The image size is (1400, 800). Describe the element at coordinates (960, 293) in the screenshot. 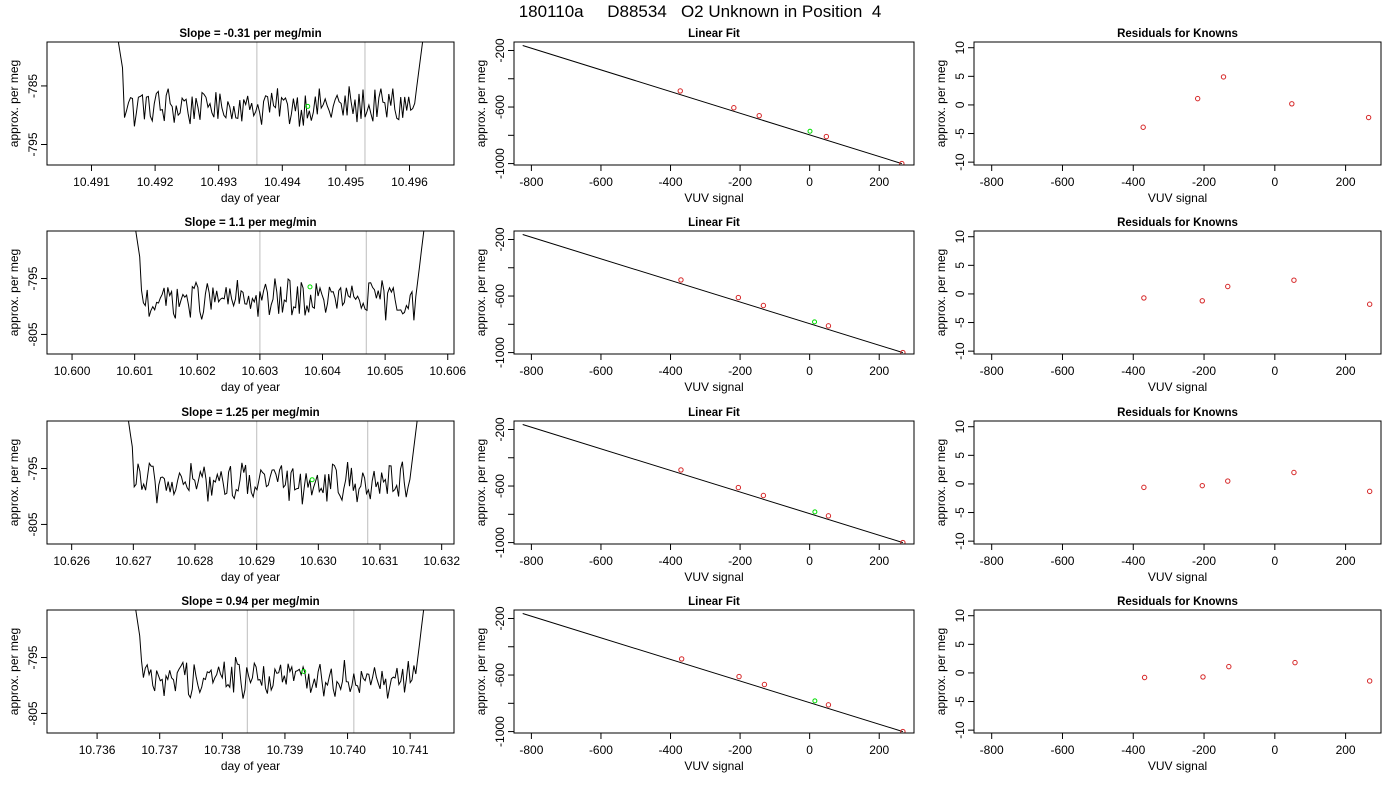

I see `y-tick-label: 0` at that location.